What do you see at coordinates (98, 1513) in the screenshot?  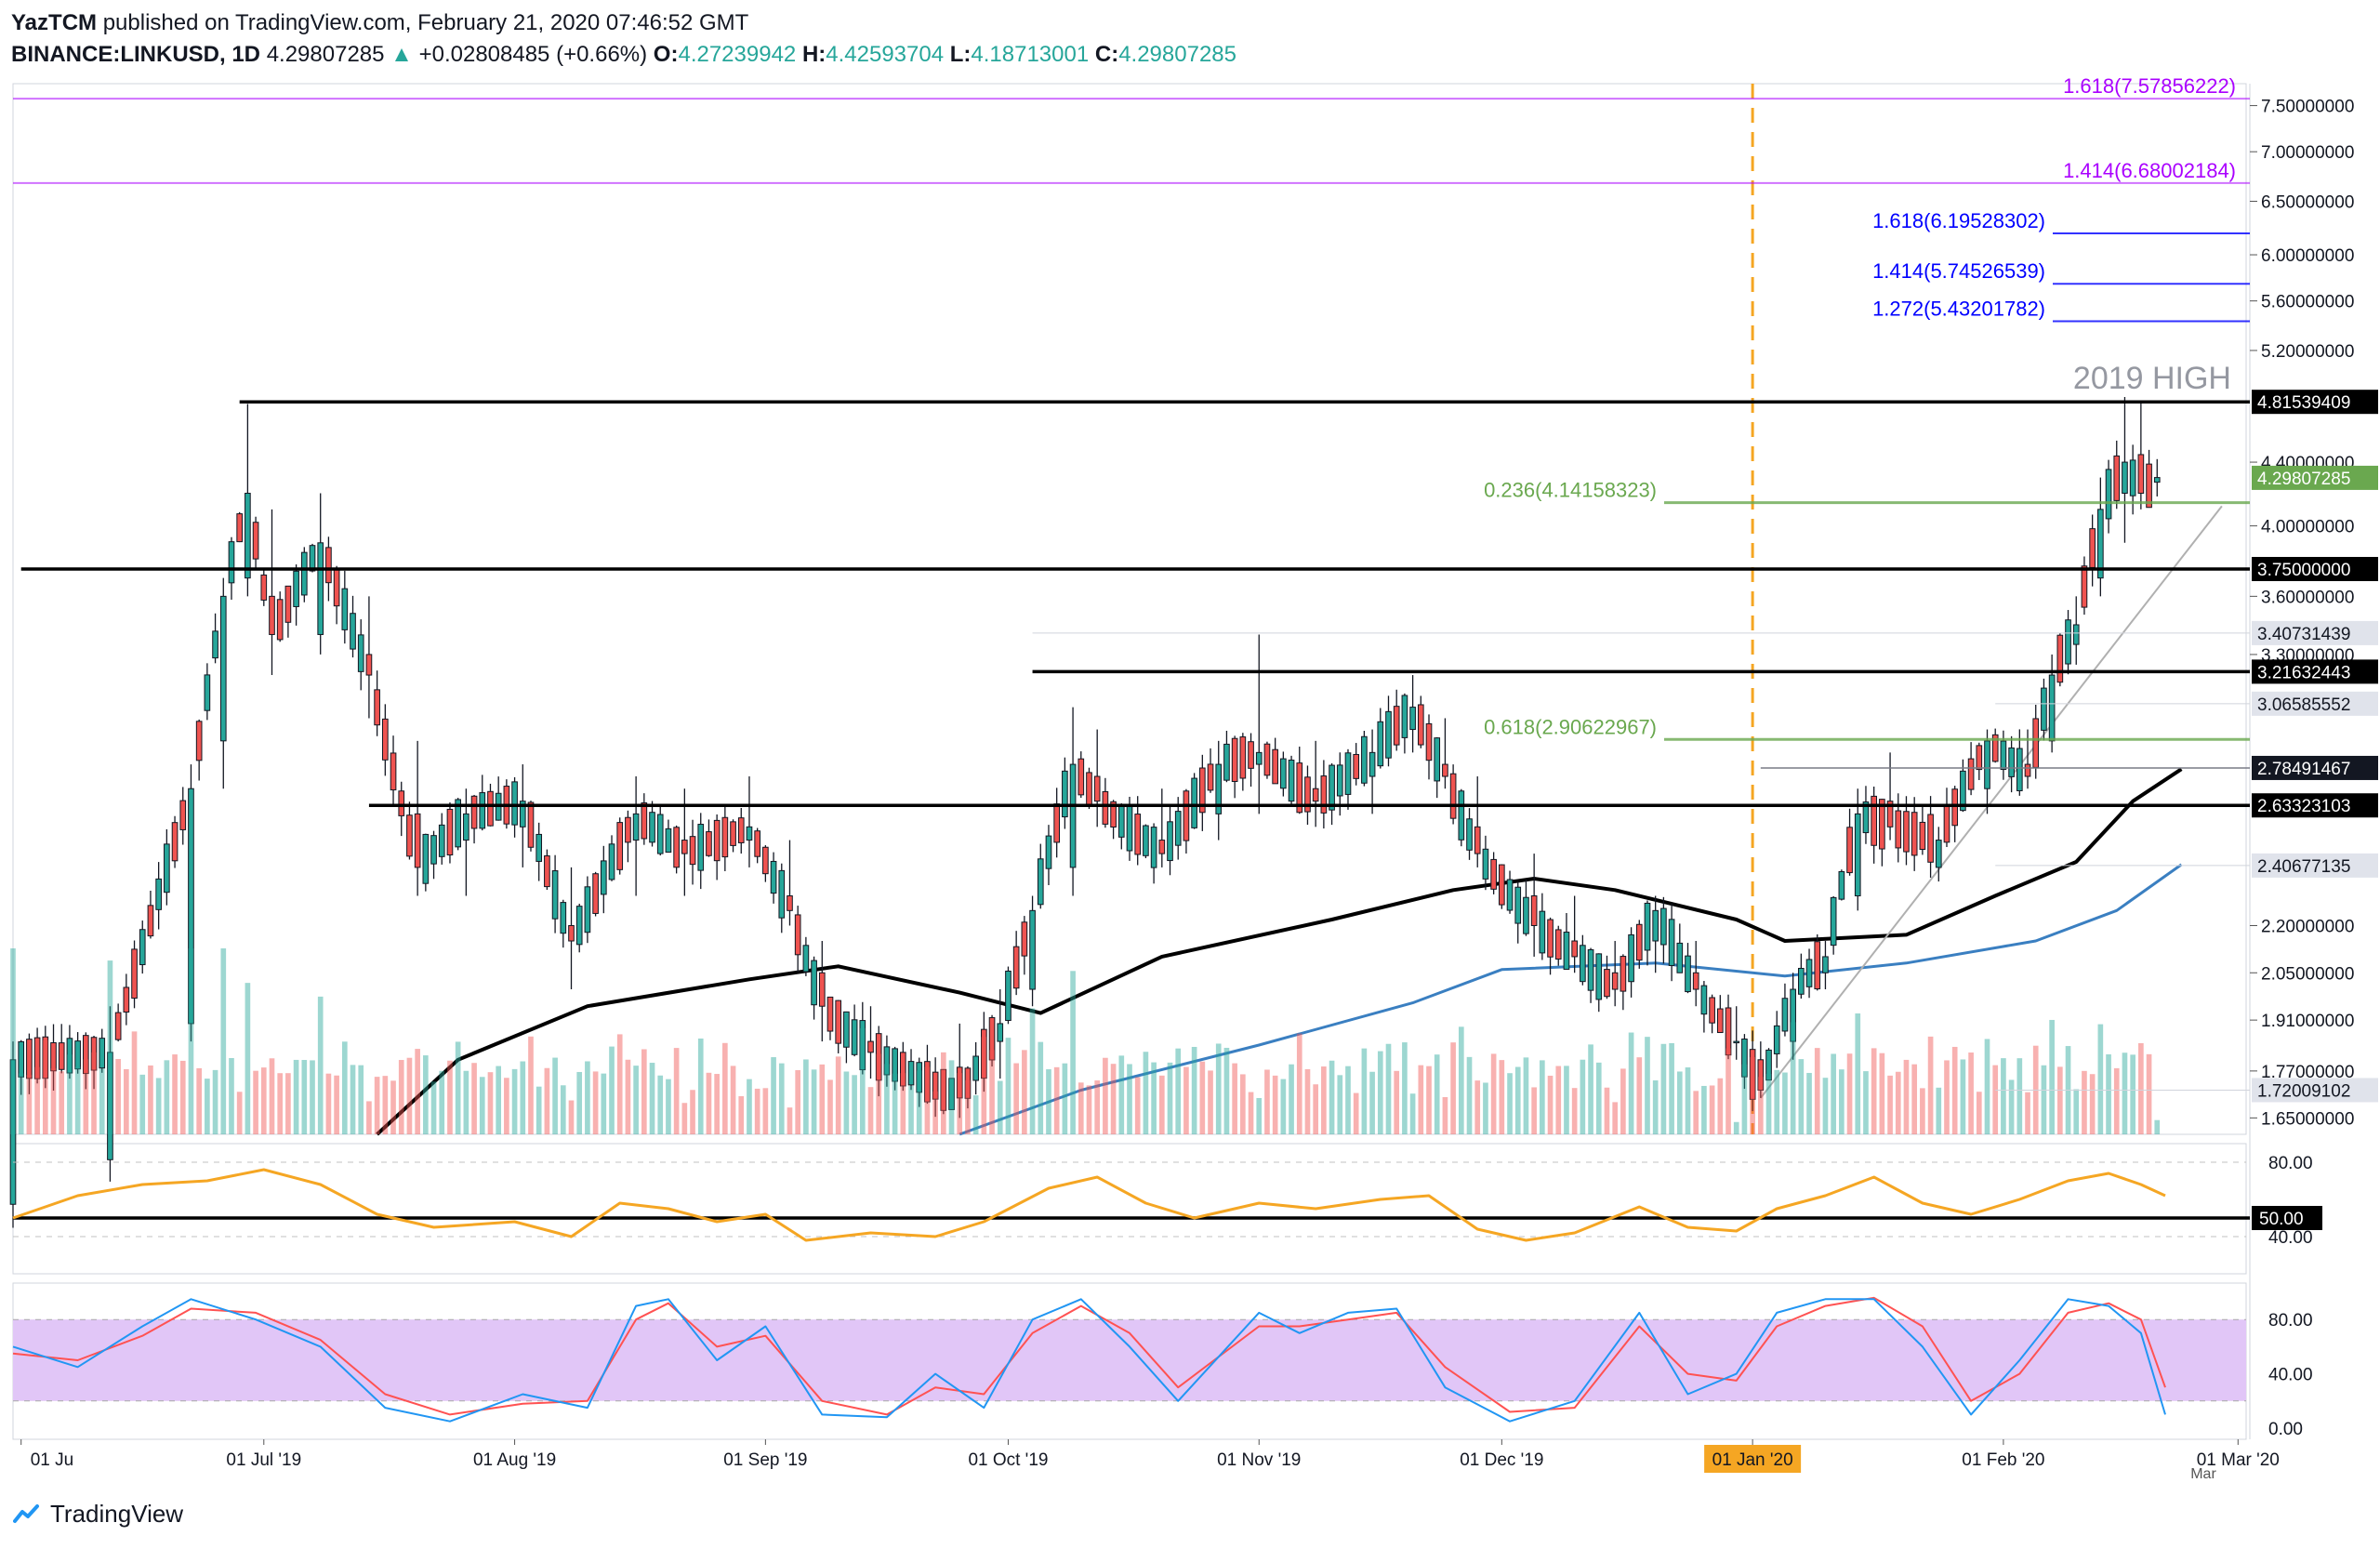 I see `tradingview-footer: TradingView` at bounding box center [98, 1513].